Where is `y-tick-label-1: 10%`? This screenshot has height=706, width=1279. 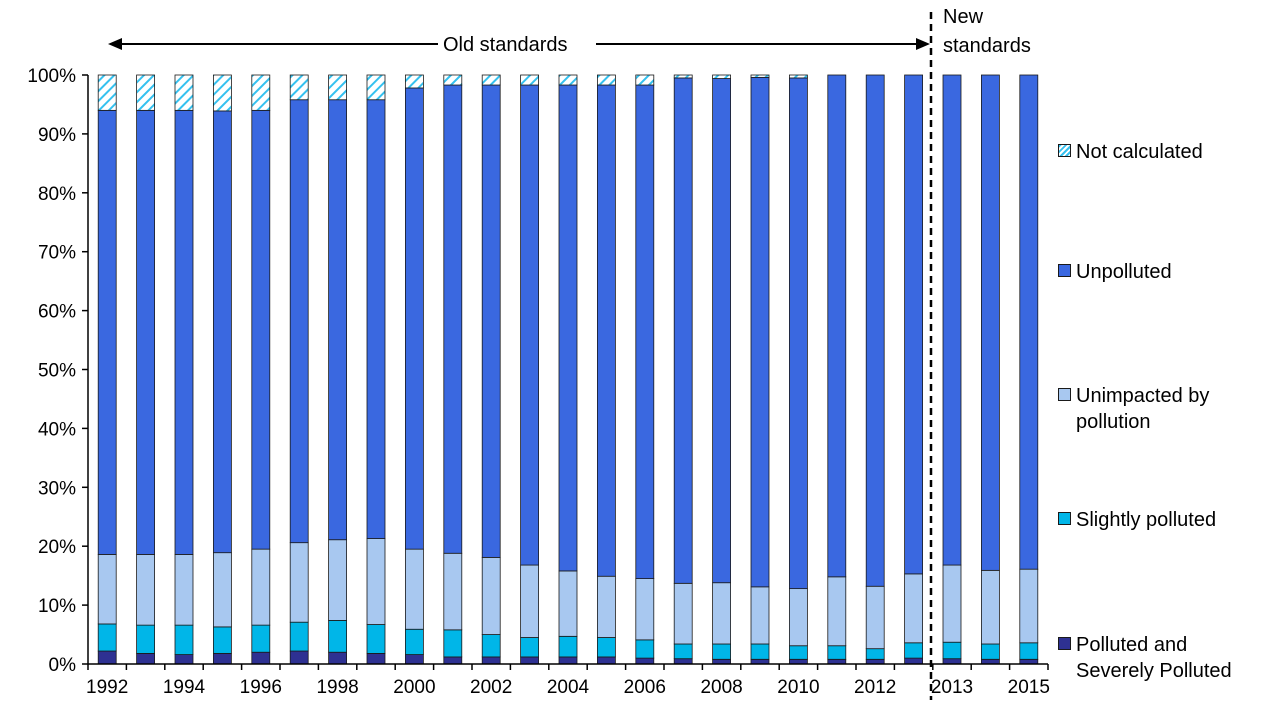 y-tick-label-1: 10% is located at coordinates (57, 606).